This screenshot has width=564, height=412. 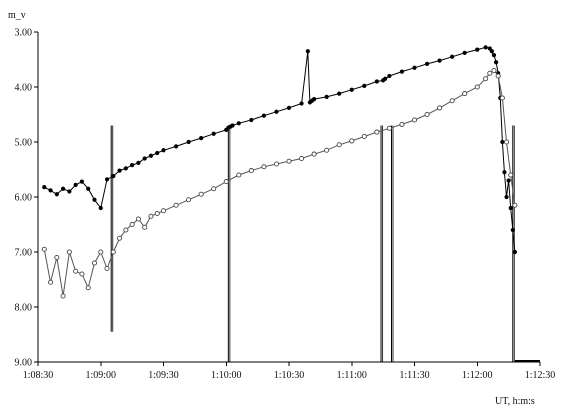 I want to click on y-tick-label: 9.00, so click(x=24, y=363).